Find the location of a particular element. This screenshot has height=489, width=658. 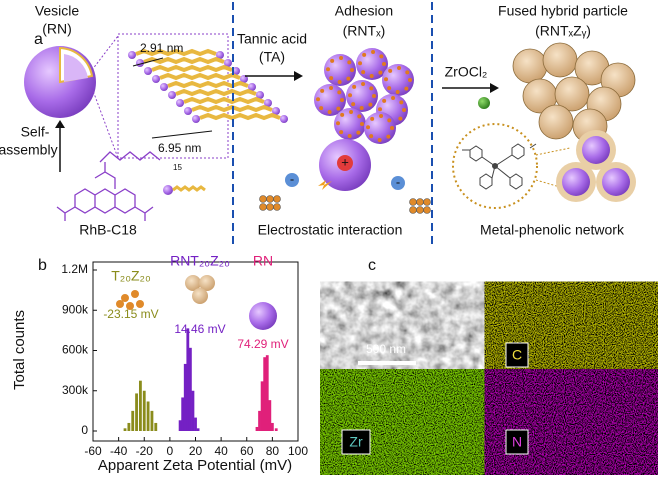

zr-center is located at coordinates (495, 166).